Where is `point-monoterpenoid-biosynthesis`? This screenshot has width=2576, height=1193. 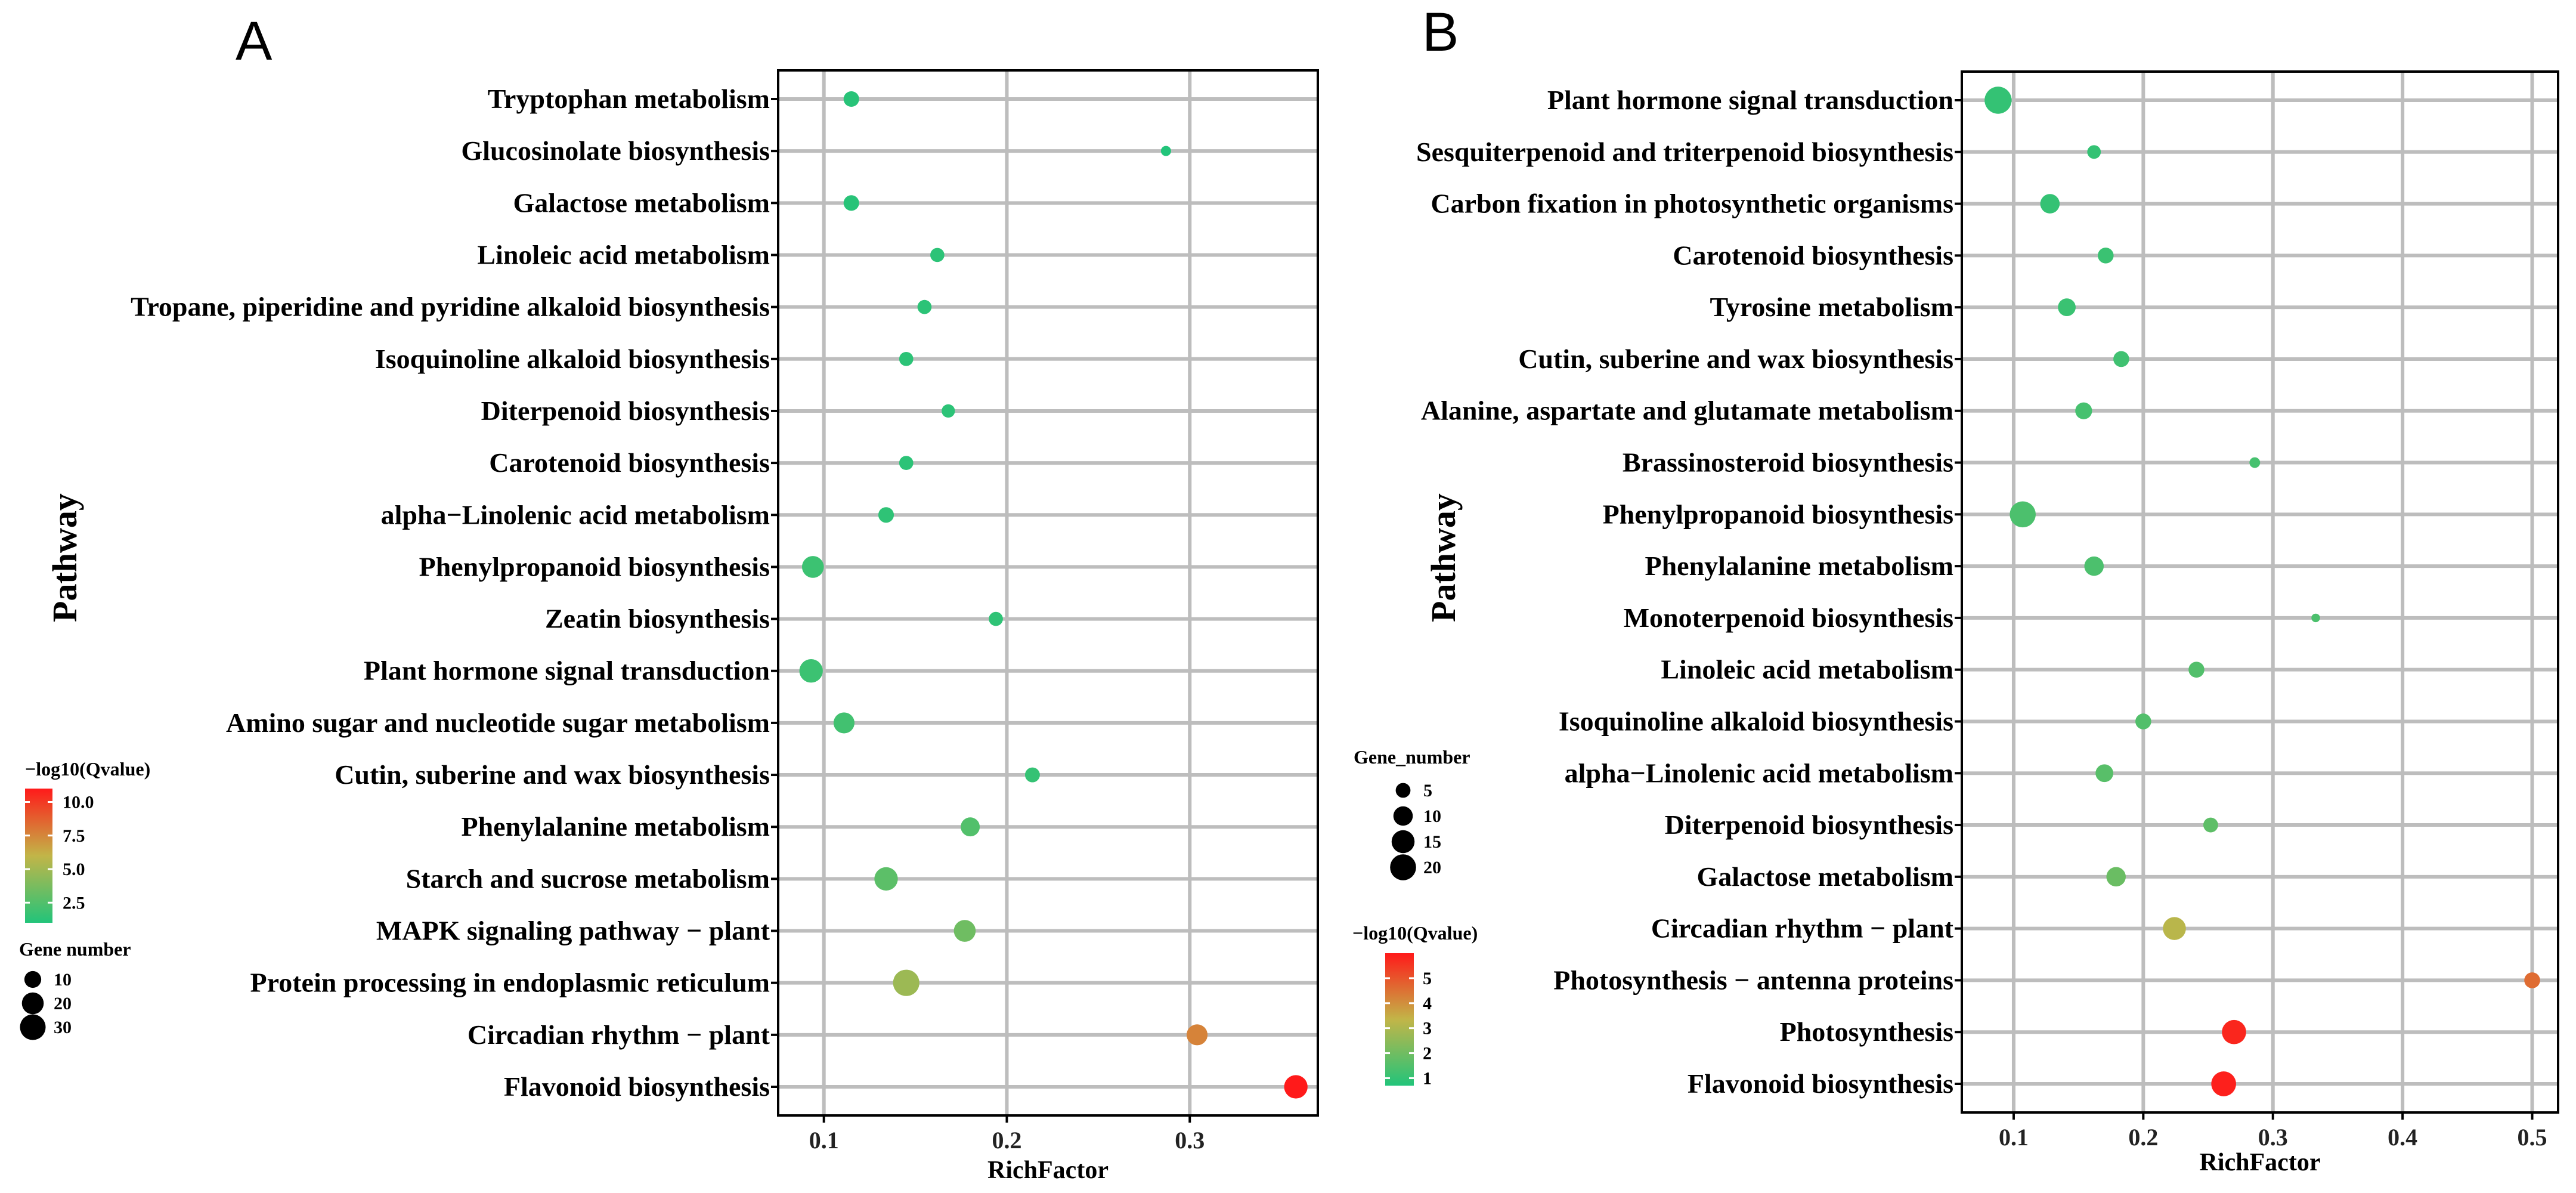 point-monoterpenoid-biosynthesis is located at coordinates (2315, 618).